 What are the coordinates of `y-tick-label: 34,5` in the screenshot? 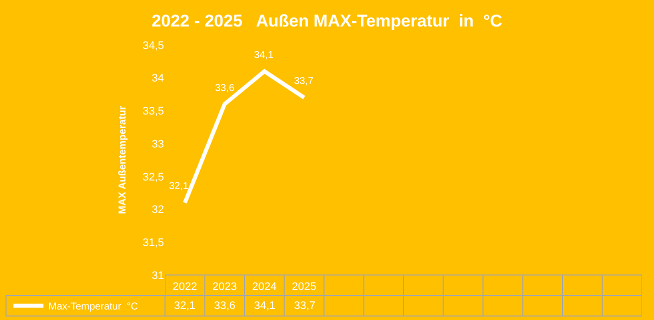 It's located at (153, 46).